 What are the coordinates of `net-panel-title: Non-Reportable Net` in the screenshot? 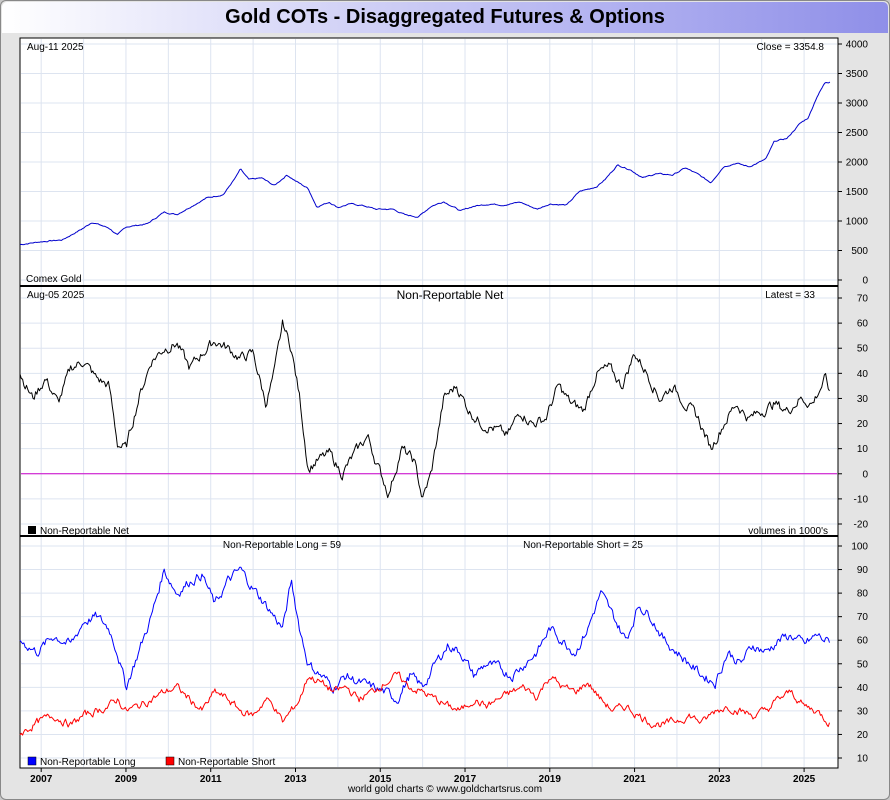 It's located at (450, 295).